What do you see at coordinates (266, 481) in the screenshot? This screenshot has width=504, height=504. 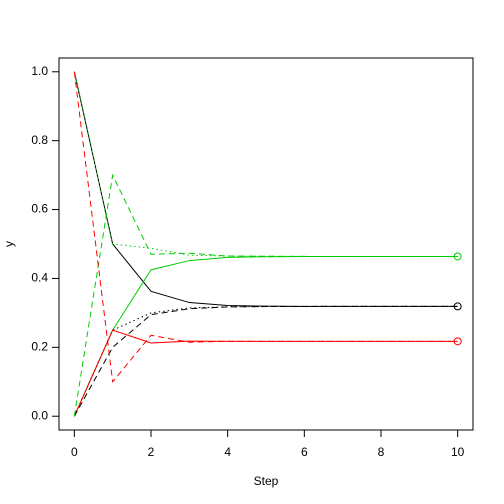 I see `x-axis-title: Step` at bounding box center [266, 481].